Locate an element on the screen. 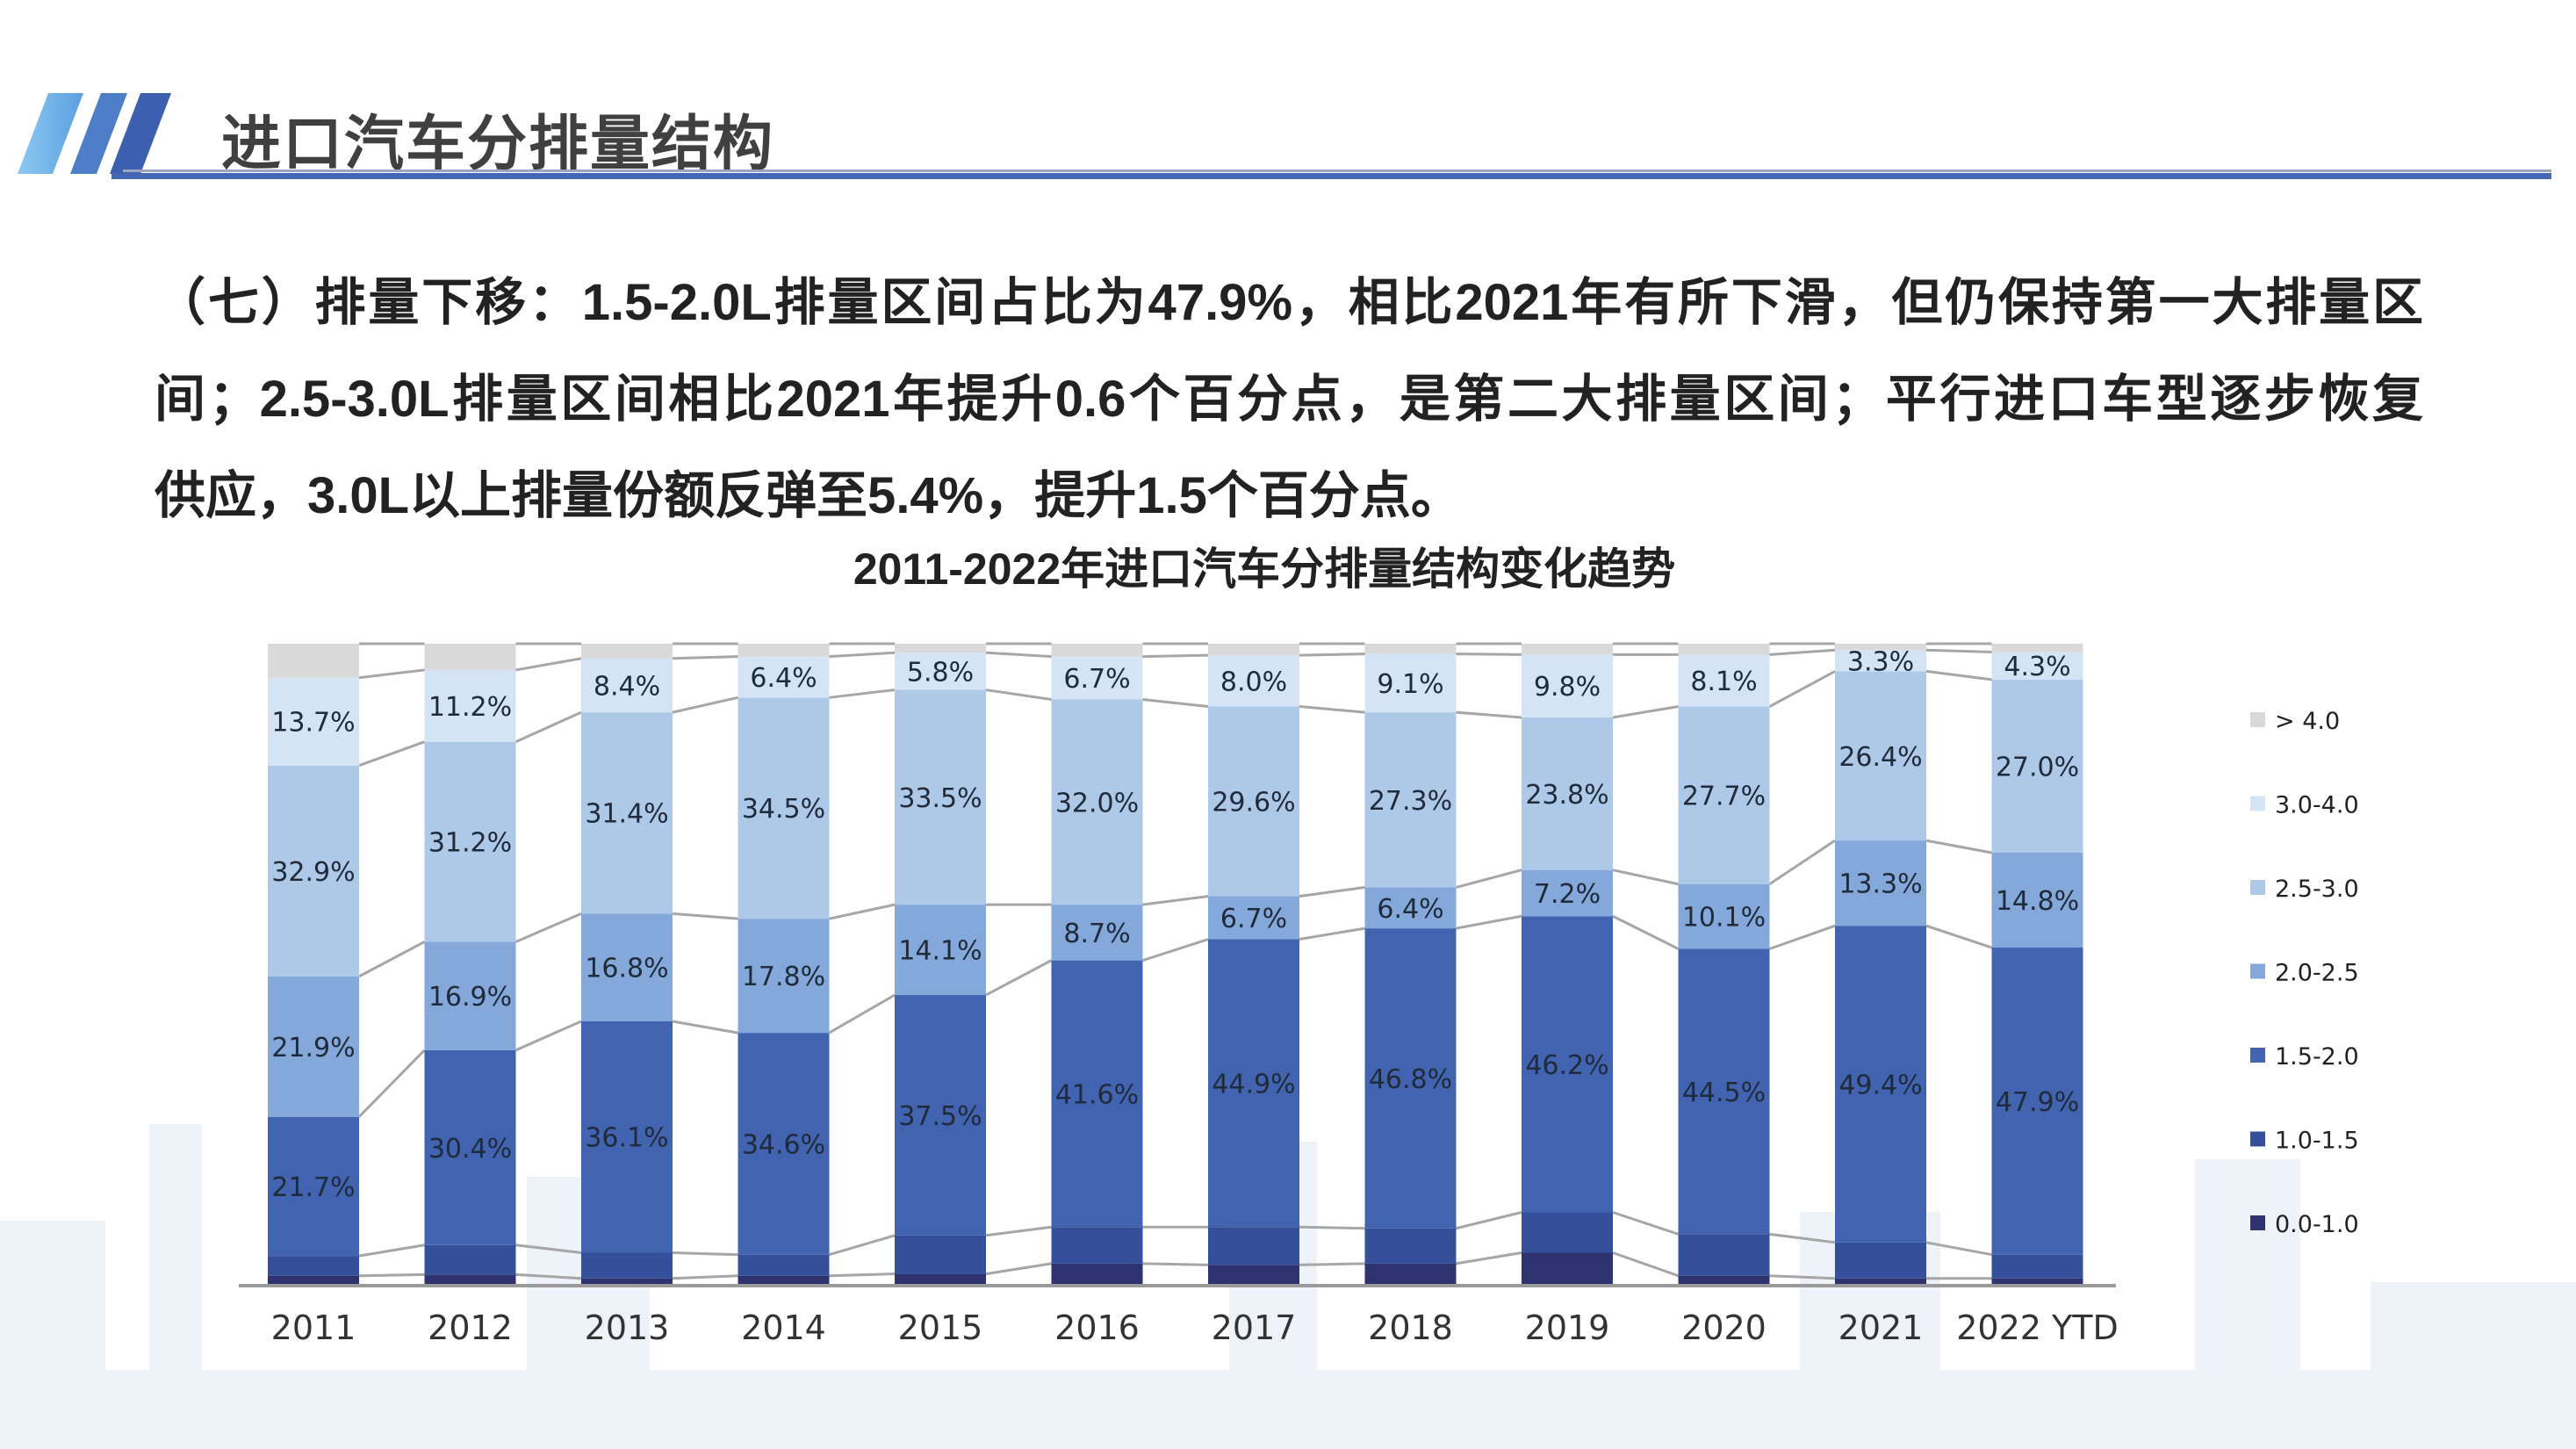 The width and height of the screenshot is (2576, 1449). data-label: 27.3% is located at coordinates (1410, 801).